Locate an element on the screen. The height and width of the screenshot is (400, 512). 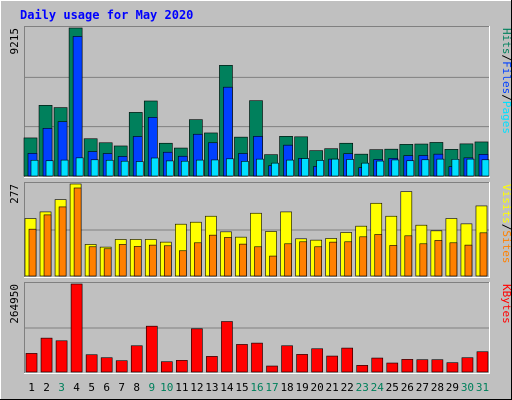
x-tick-label: 3 is located at coordinates (61, 387).